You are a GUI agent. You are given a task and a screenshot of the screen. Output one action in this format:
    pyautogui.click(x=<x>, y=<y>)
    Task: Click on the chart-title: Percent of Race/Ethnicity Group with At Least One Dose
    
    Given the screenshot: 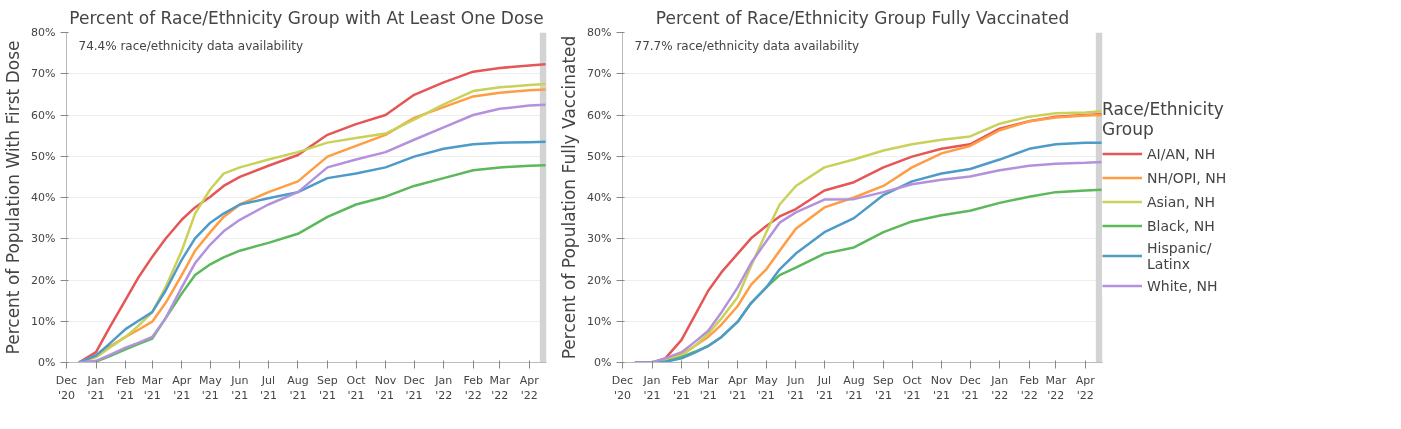 What is the action you would take?
    pyautogui.click(x=306, y=17)
    